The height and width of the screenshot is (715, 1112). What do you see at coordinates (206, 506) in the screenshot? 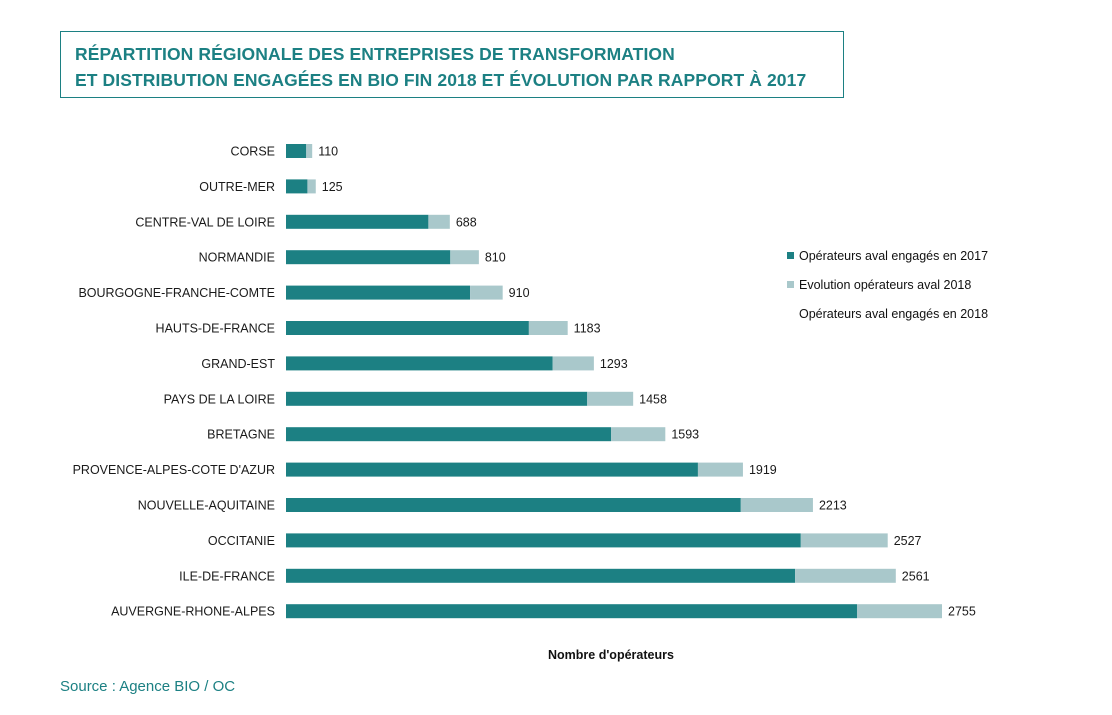
I see `category-label: NOUVELLE-AQUITAINE` at bounding box center [206, 506].